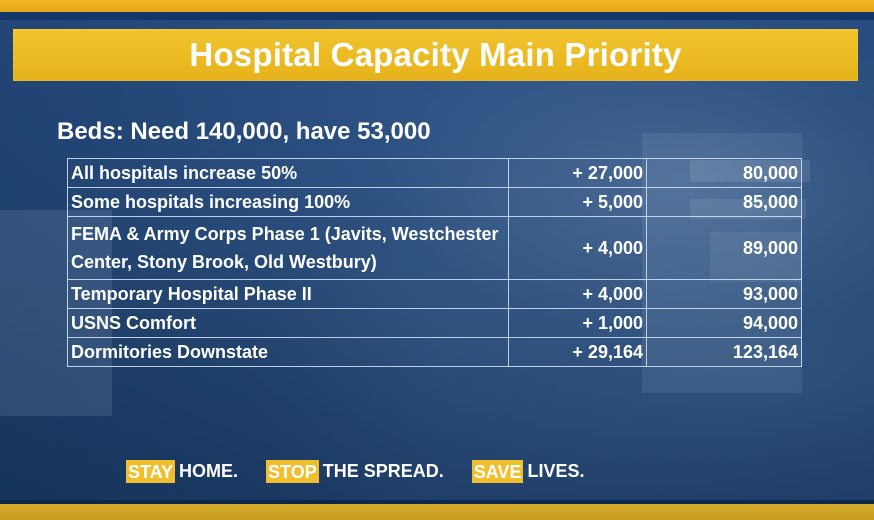  Describe the element at coordinates (151, 471) in the screenshot. I see `tagline-highlight: STAY` at that location.